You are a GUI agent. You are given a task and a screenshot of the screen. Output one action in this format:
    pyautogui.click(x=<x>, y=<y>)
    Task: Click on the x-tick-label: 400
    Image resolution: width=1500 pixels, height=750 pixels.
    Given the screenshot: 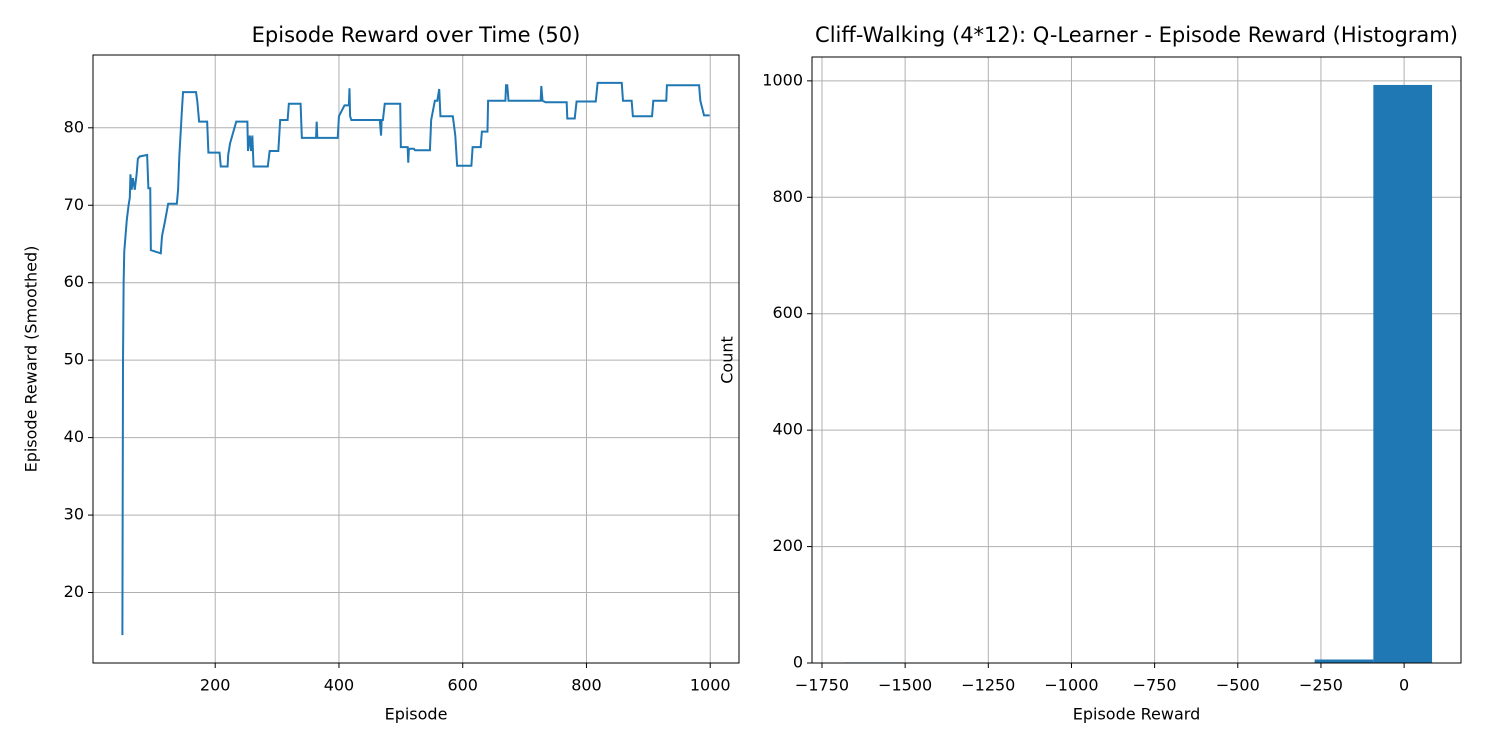 What is the action you would take?
    pyautogui.click(x=339, y=685)
    